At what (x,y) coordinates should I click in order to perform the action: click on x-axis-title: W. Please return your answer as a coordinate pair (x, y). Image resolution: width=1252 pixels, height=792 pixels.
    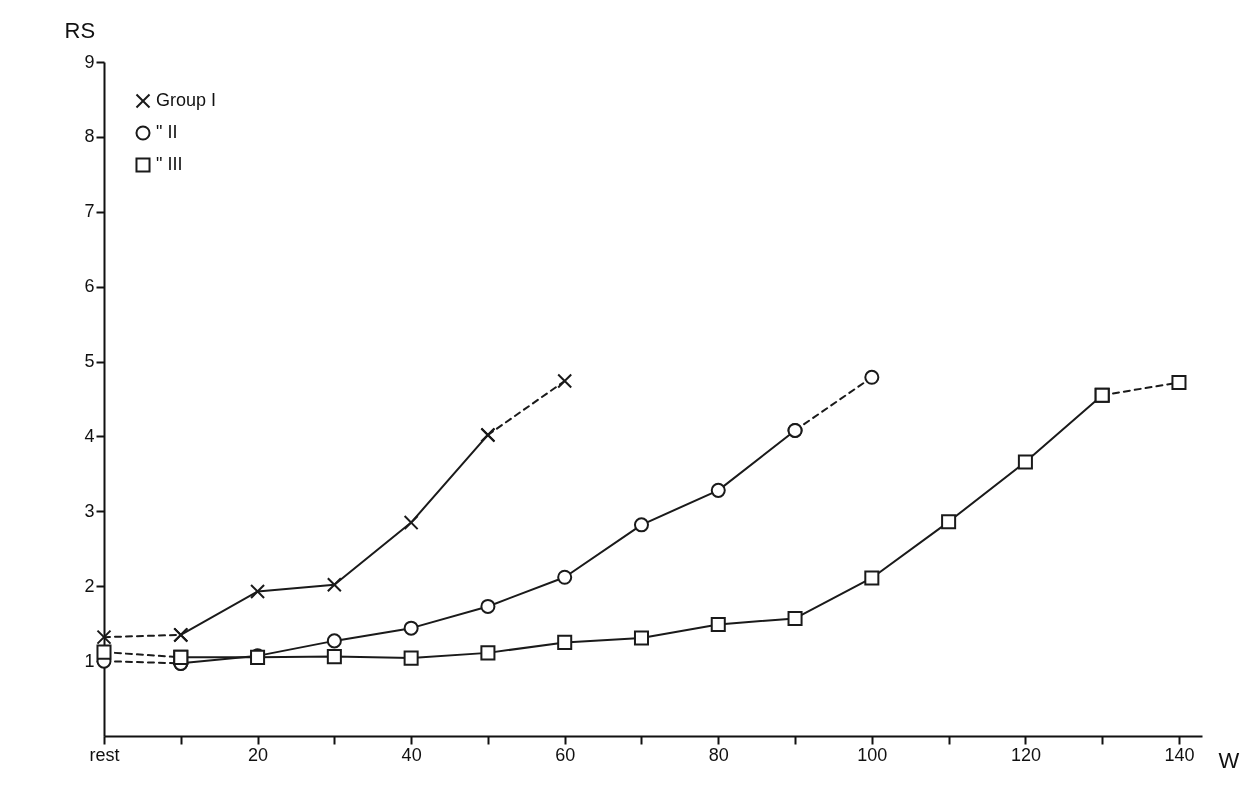
    Looking at the image, I should click on (1229, 760).